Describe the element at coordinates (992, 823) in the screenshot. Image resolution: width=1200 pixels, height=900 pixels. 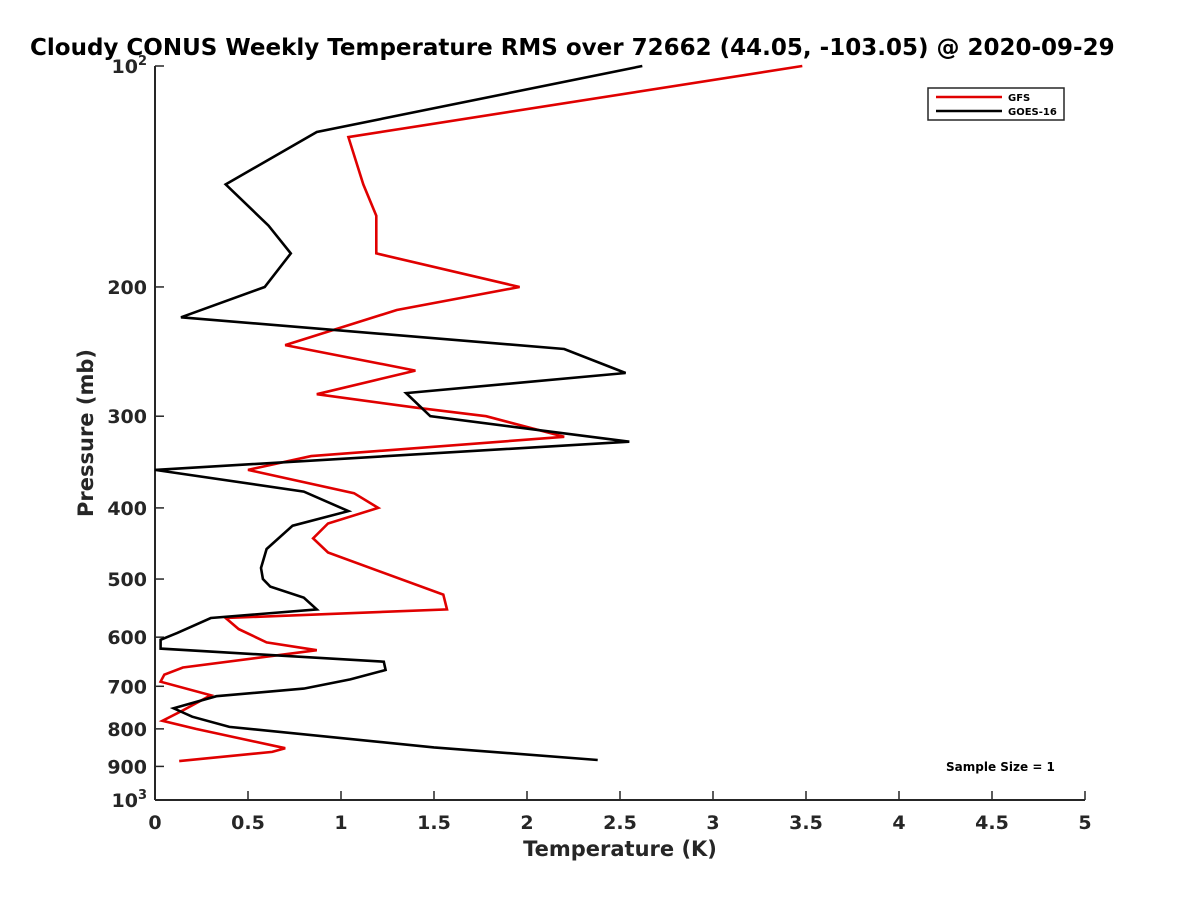
I see `x-tick-label: 4.5` at that location.